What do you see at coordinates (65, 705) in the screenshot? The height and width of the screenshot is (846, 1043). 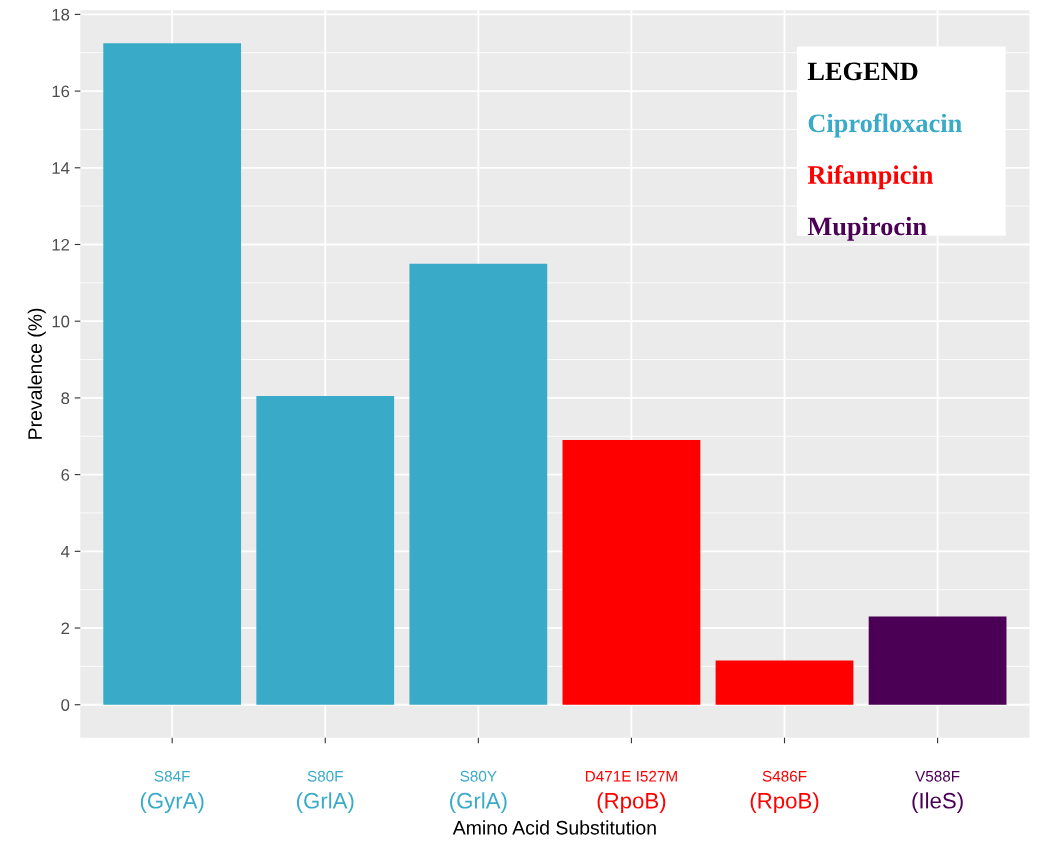 I see `y-tick-label: 0` at bounding box center [65, 705].